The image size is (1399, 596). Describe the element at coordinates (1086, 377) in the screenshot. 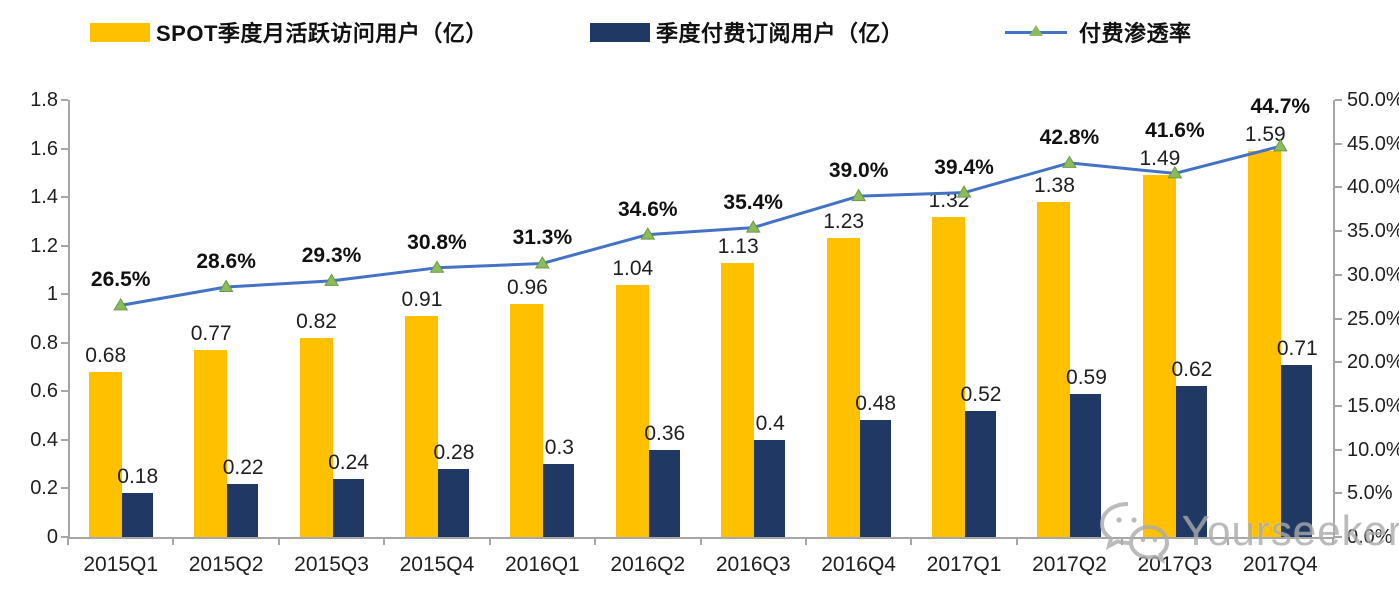

I see `bar-value-label-subscribers: 0.59` at that location.